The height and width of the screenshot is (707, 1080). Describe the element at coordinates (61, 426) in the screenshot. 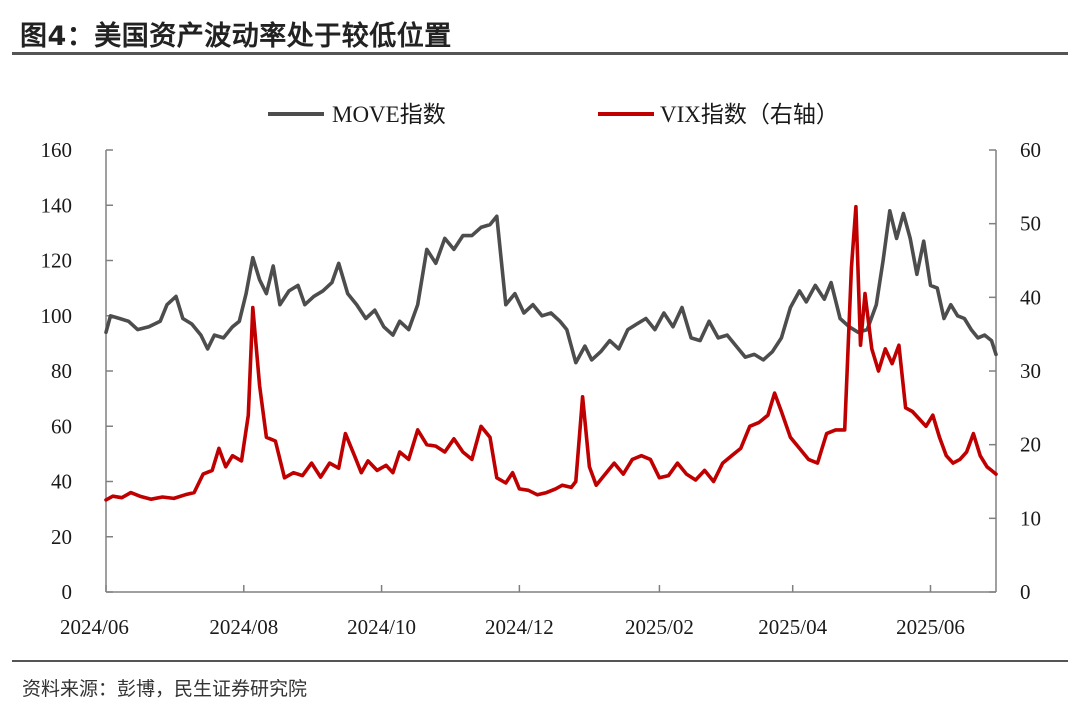

I see `left-y-tick-label: 60` at that location.